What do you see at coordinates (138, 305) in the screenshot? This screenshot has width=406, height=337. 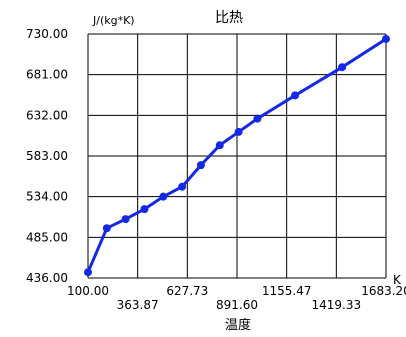 I see `x-tick-label: 363.87` at bounding box center [138, 305].